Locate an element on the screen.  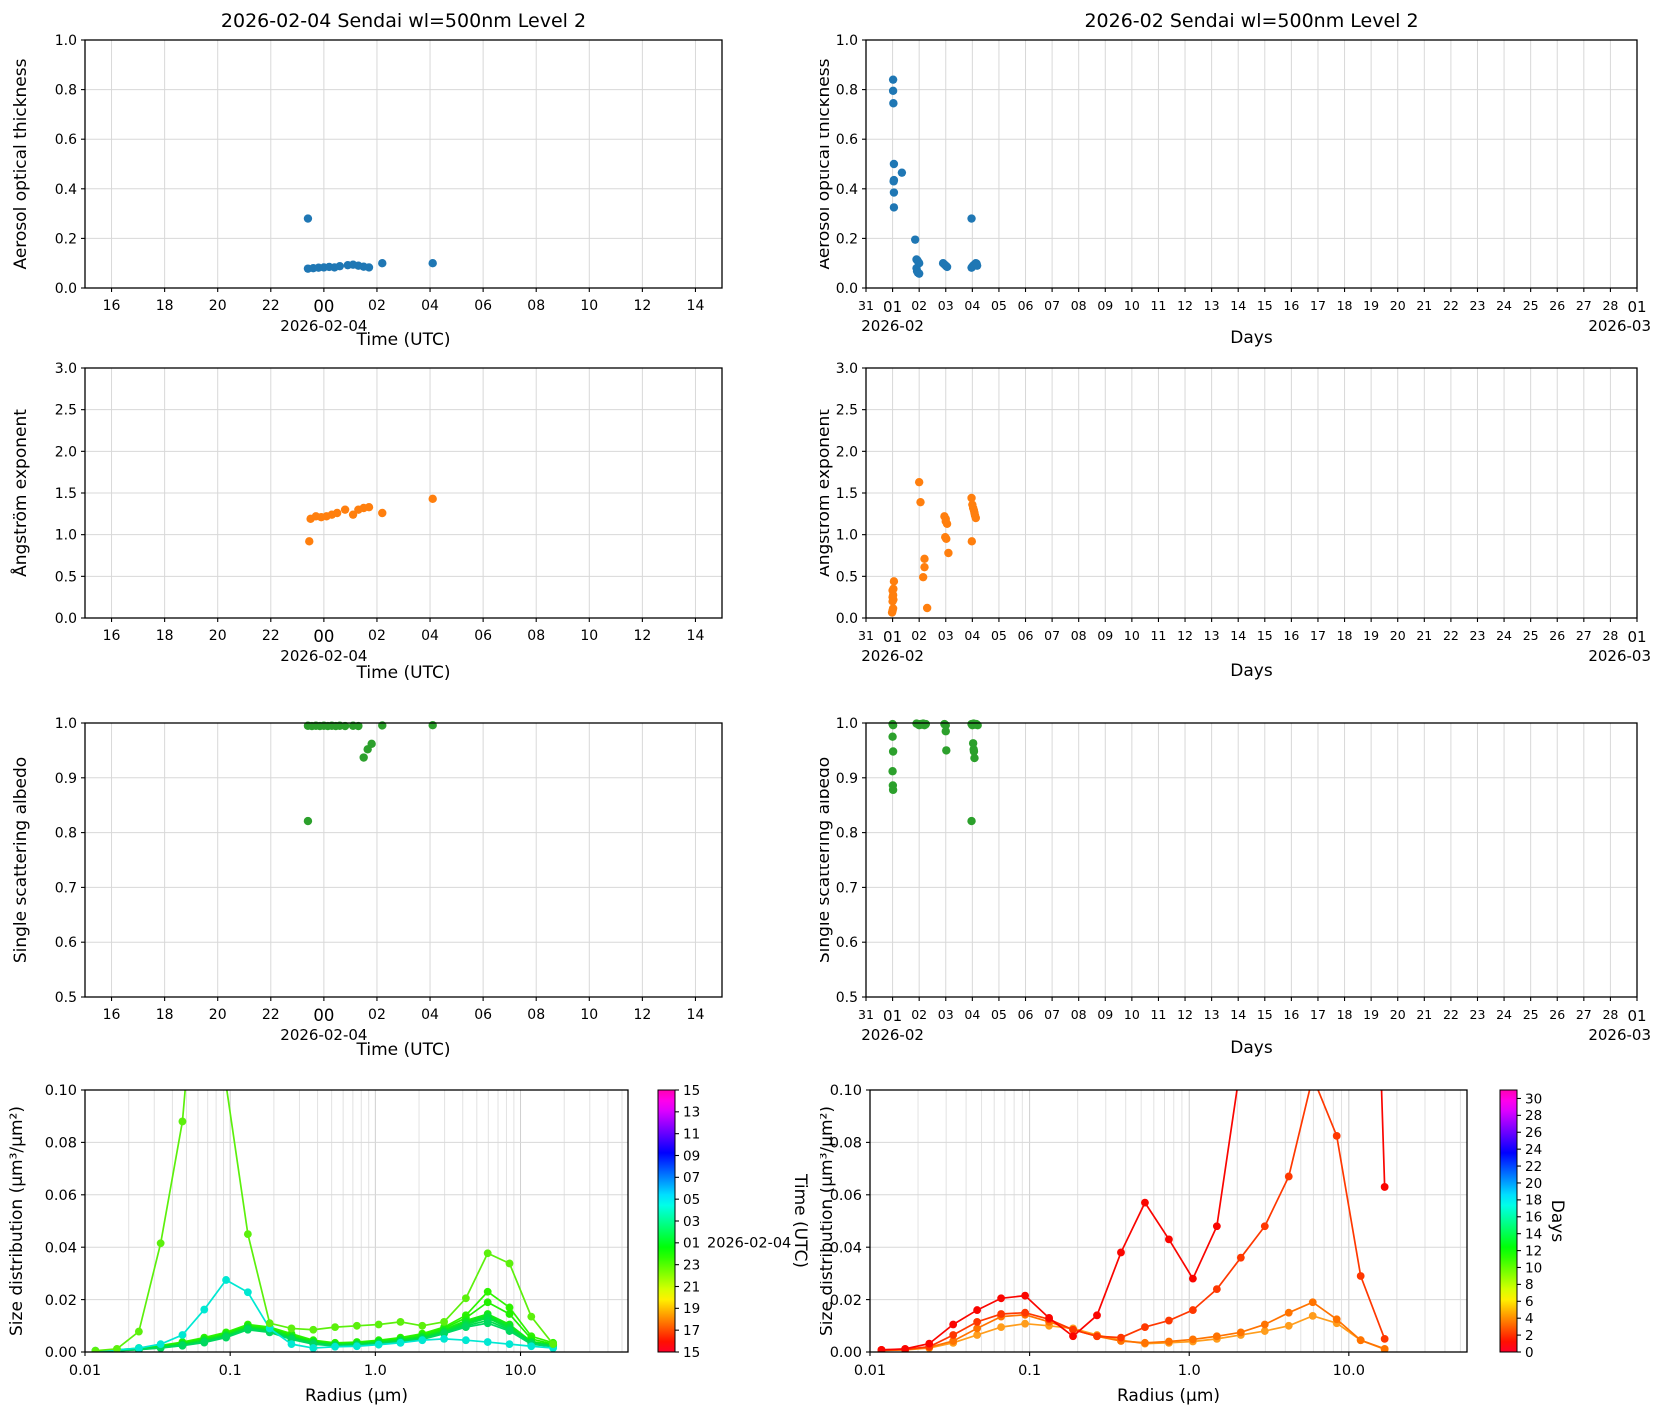
svg-text: 2026-02-04 is located at coordinates (323, 1035).